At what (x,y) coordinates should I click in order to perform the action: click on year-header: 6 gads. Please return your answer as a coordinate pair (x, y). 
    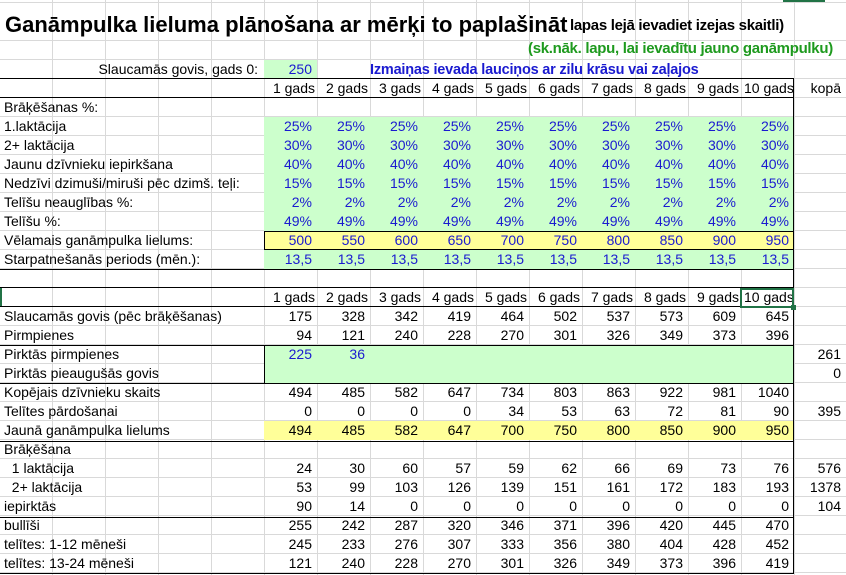
    Looking at the image, I should click on (558, 88).